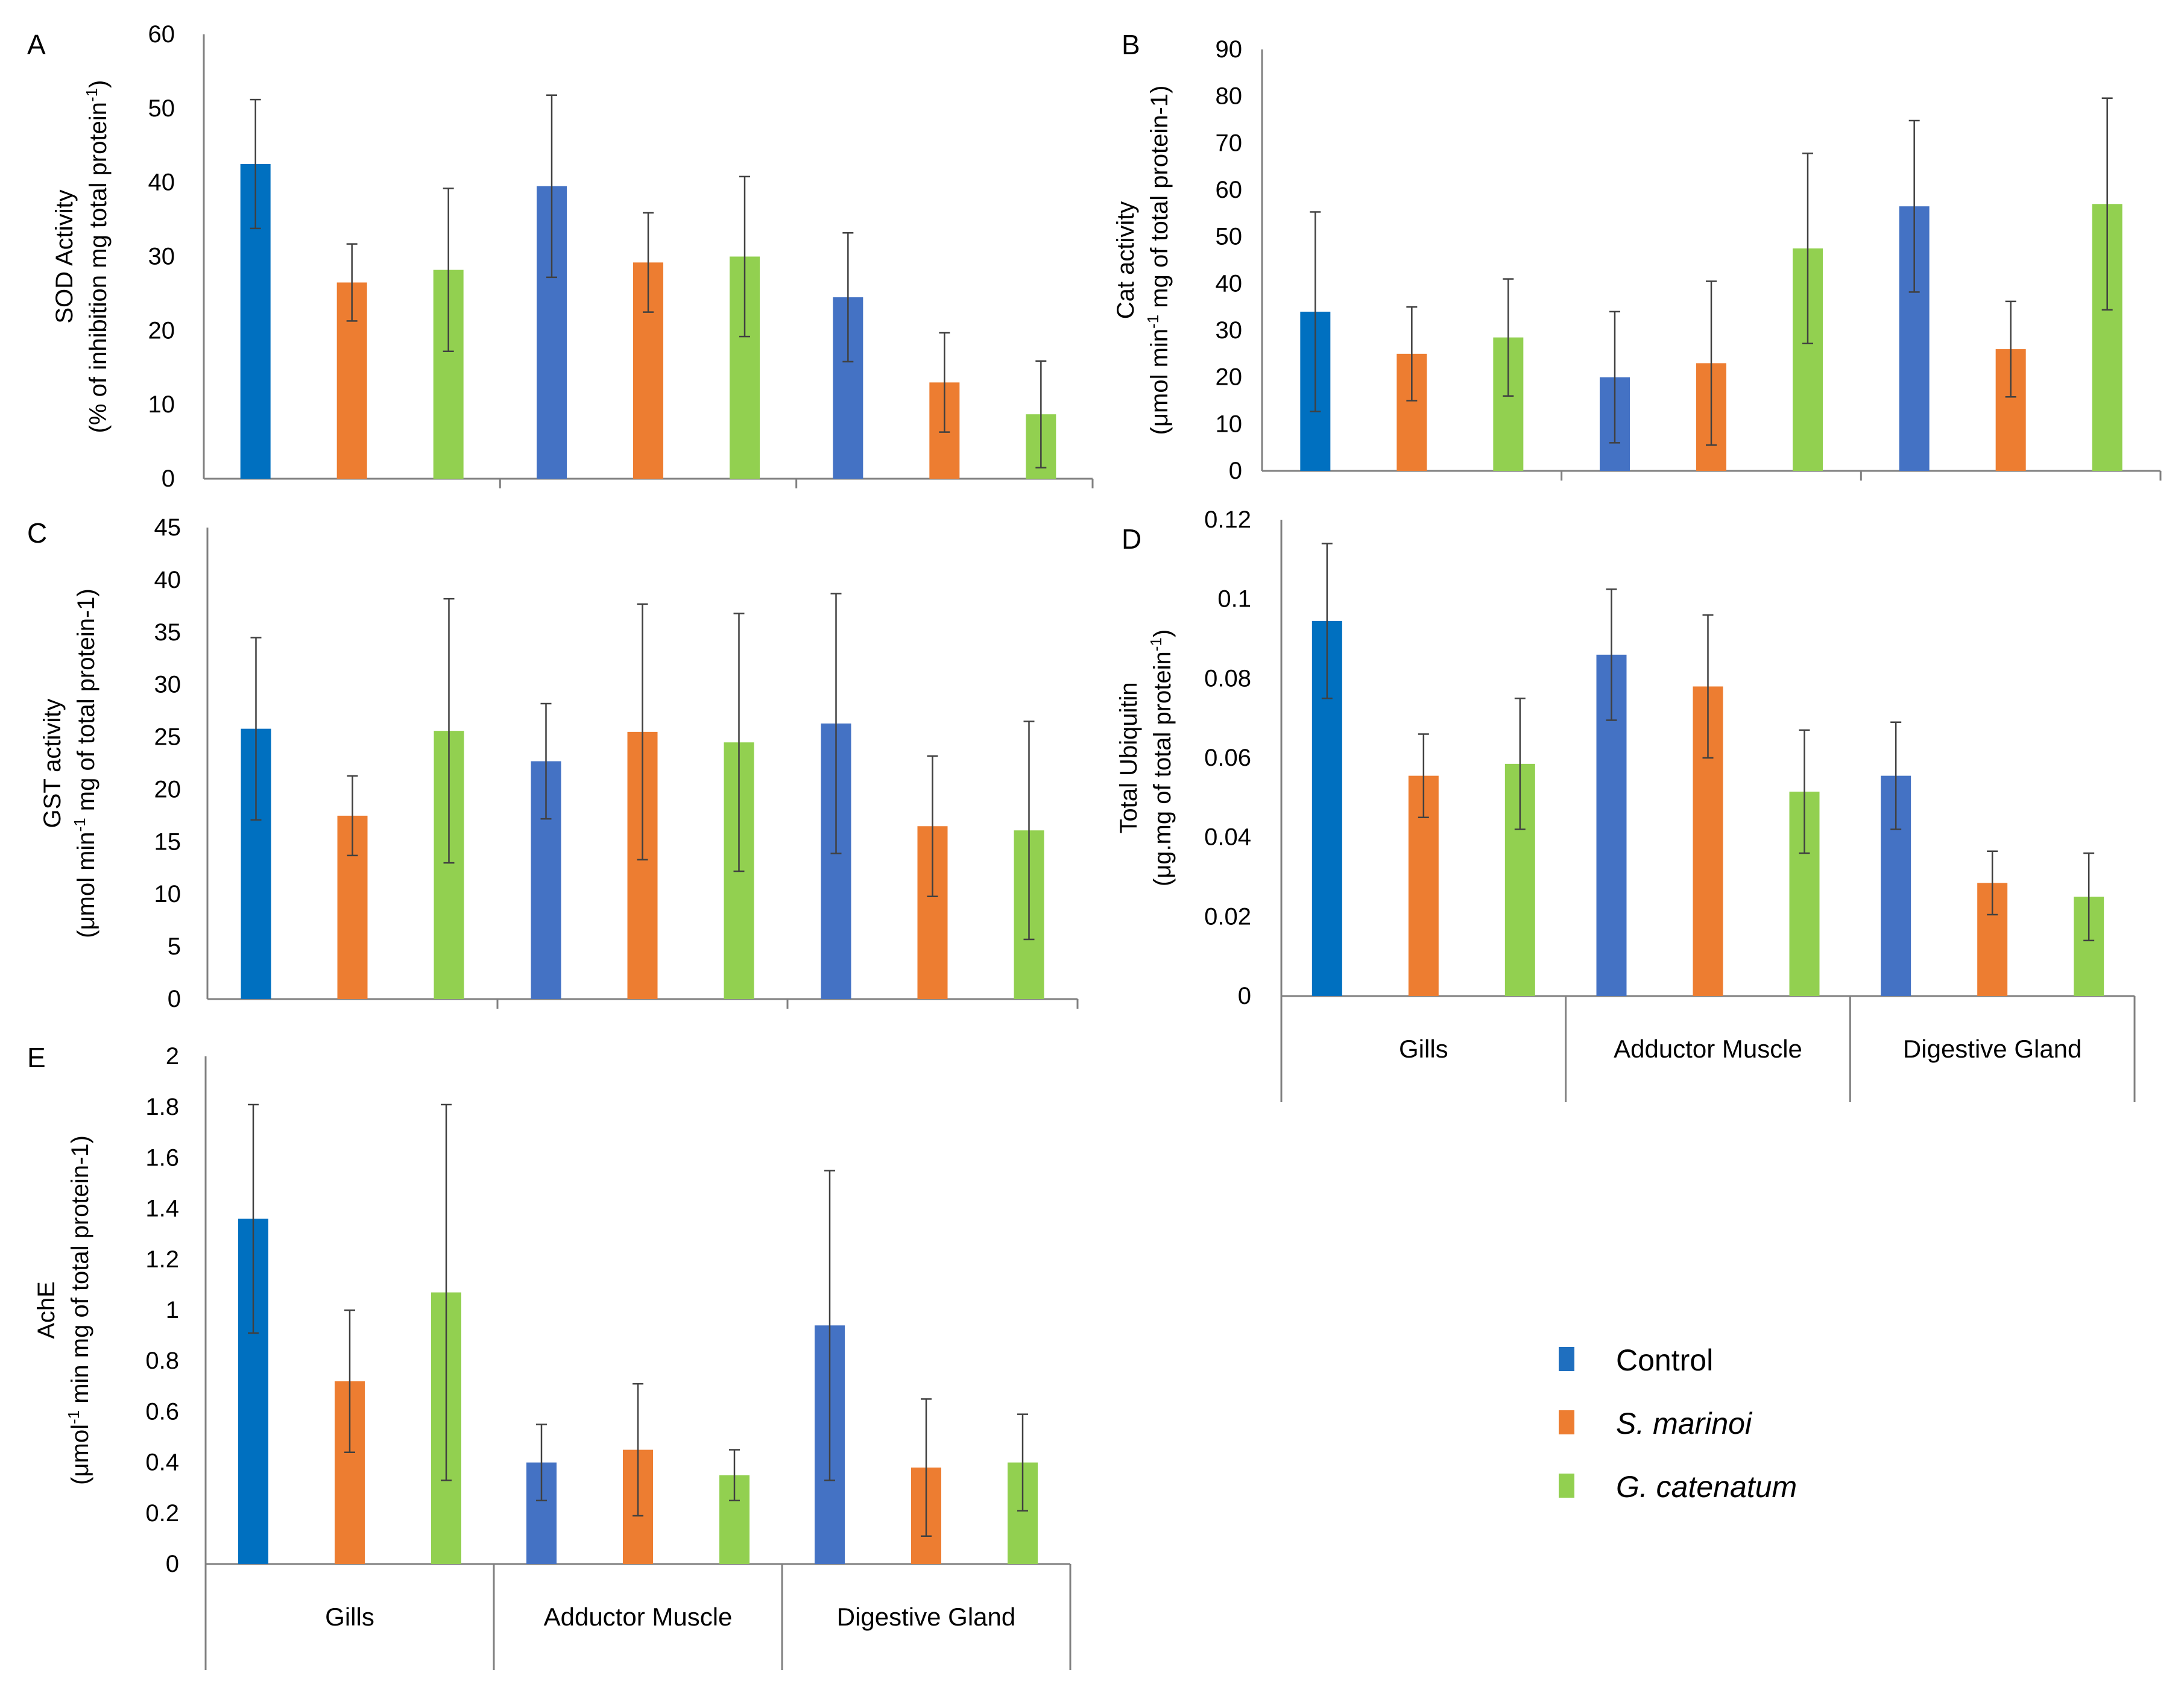  I want to click on y-tick-label: 5, so click(174, 946).